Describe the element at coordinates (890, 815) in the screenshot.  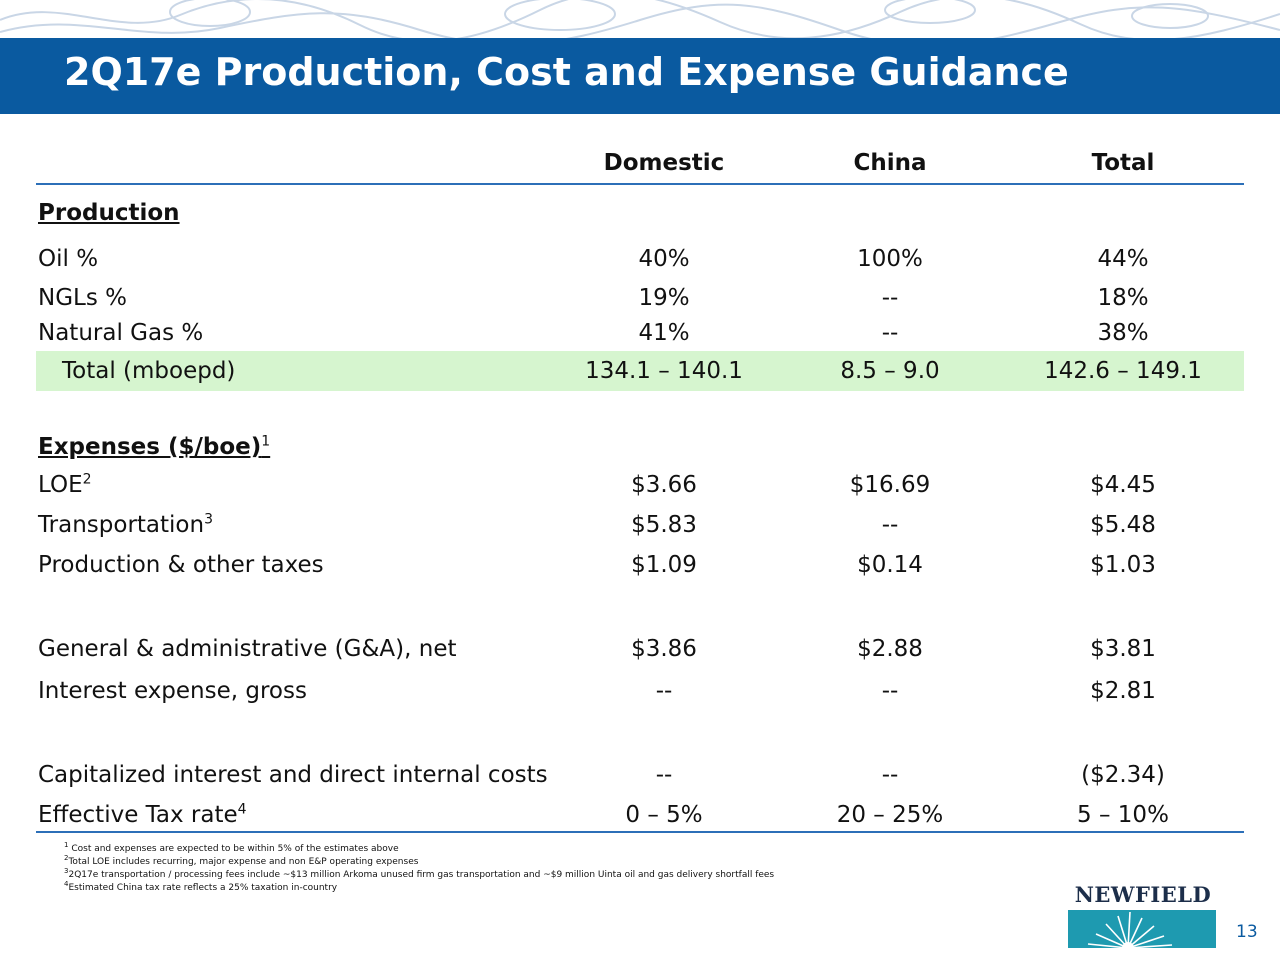
I see `cell-tax-china: 20 – 25%` at that location.